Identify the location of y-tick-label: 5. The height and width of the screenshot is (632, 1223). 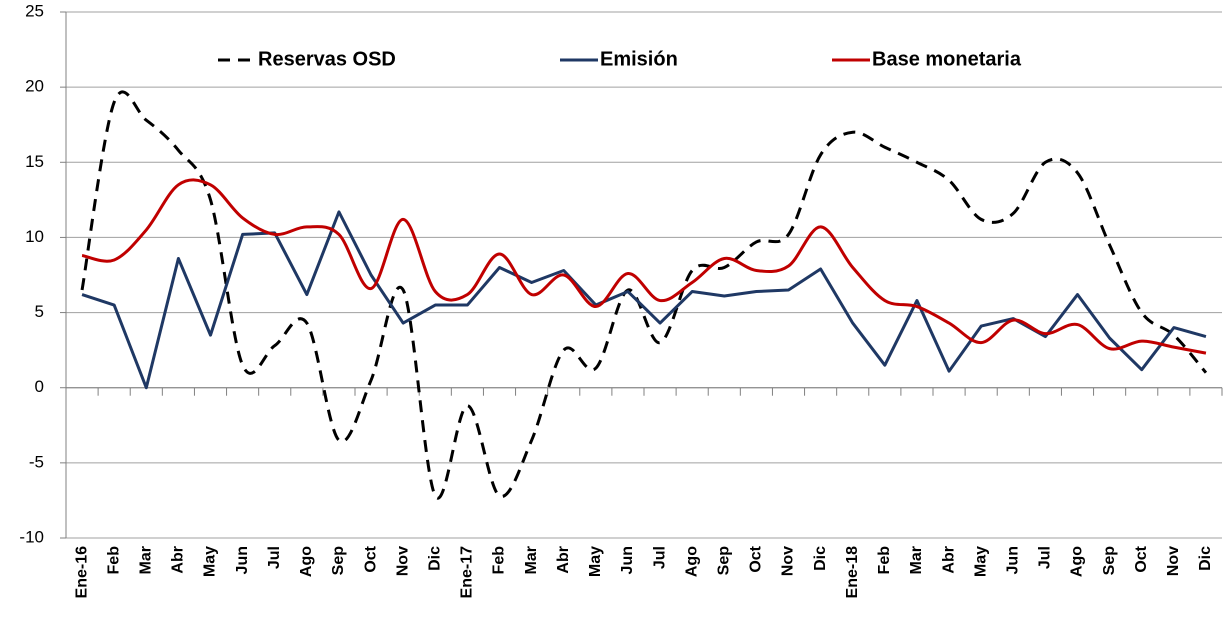
(39, 311).